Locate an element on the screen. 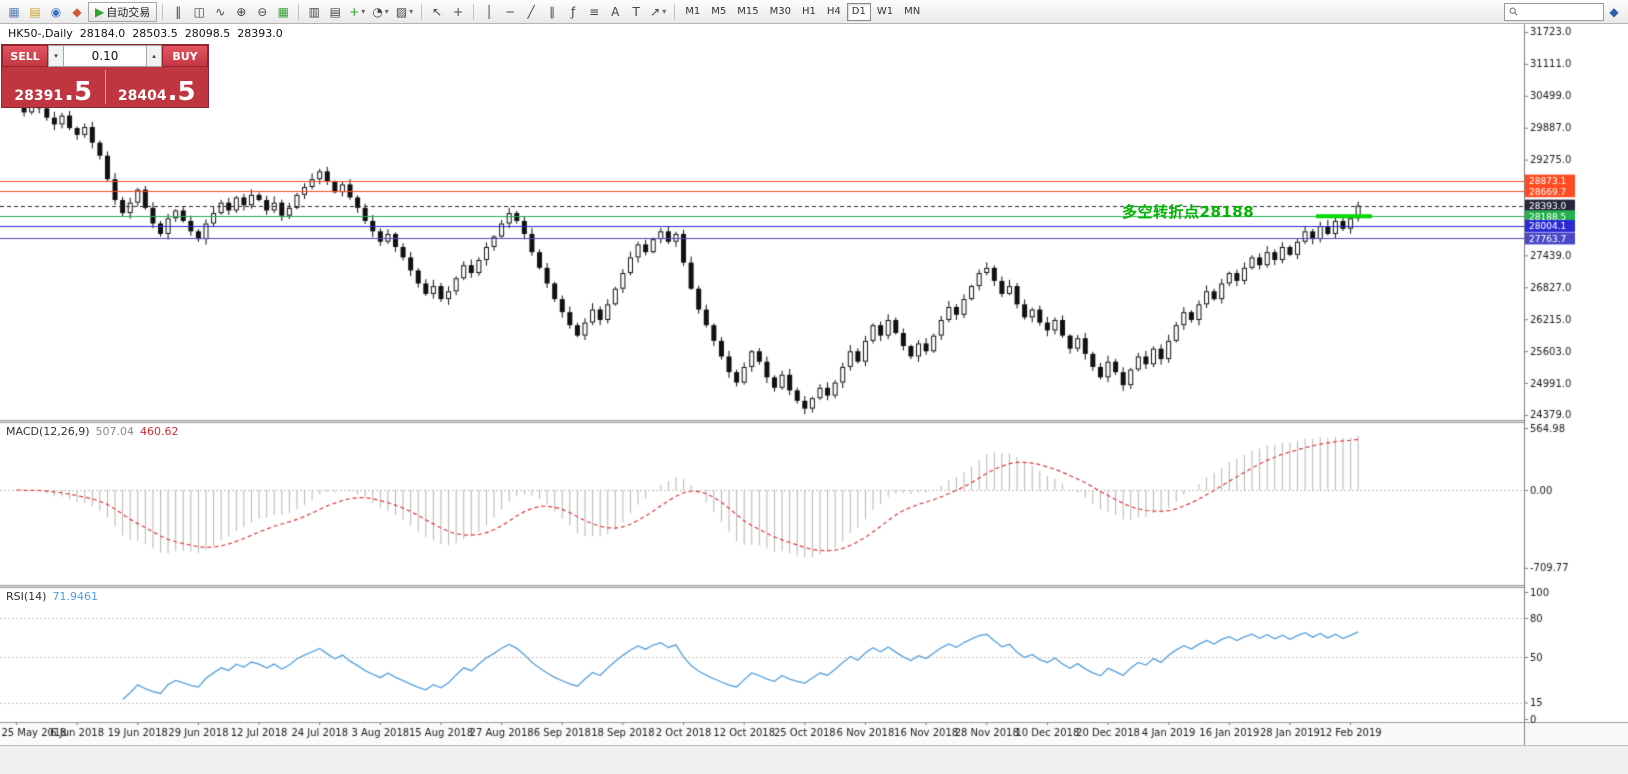  fibonacci-button: ƒ is located at coordinates (573, 12).